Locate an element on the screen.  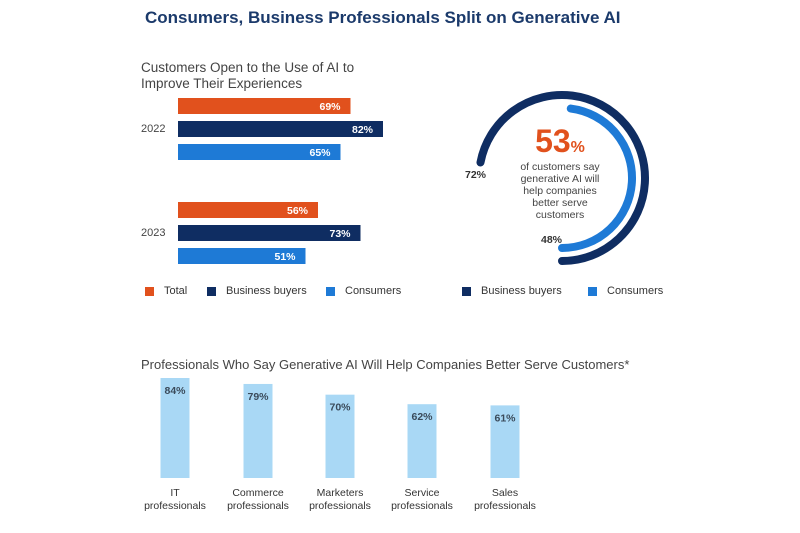
ring-headline-value: 53 is located at coordinates (553, 141).